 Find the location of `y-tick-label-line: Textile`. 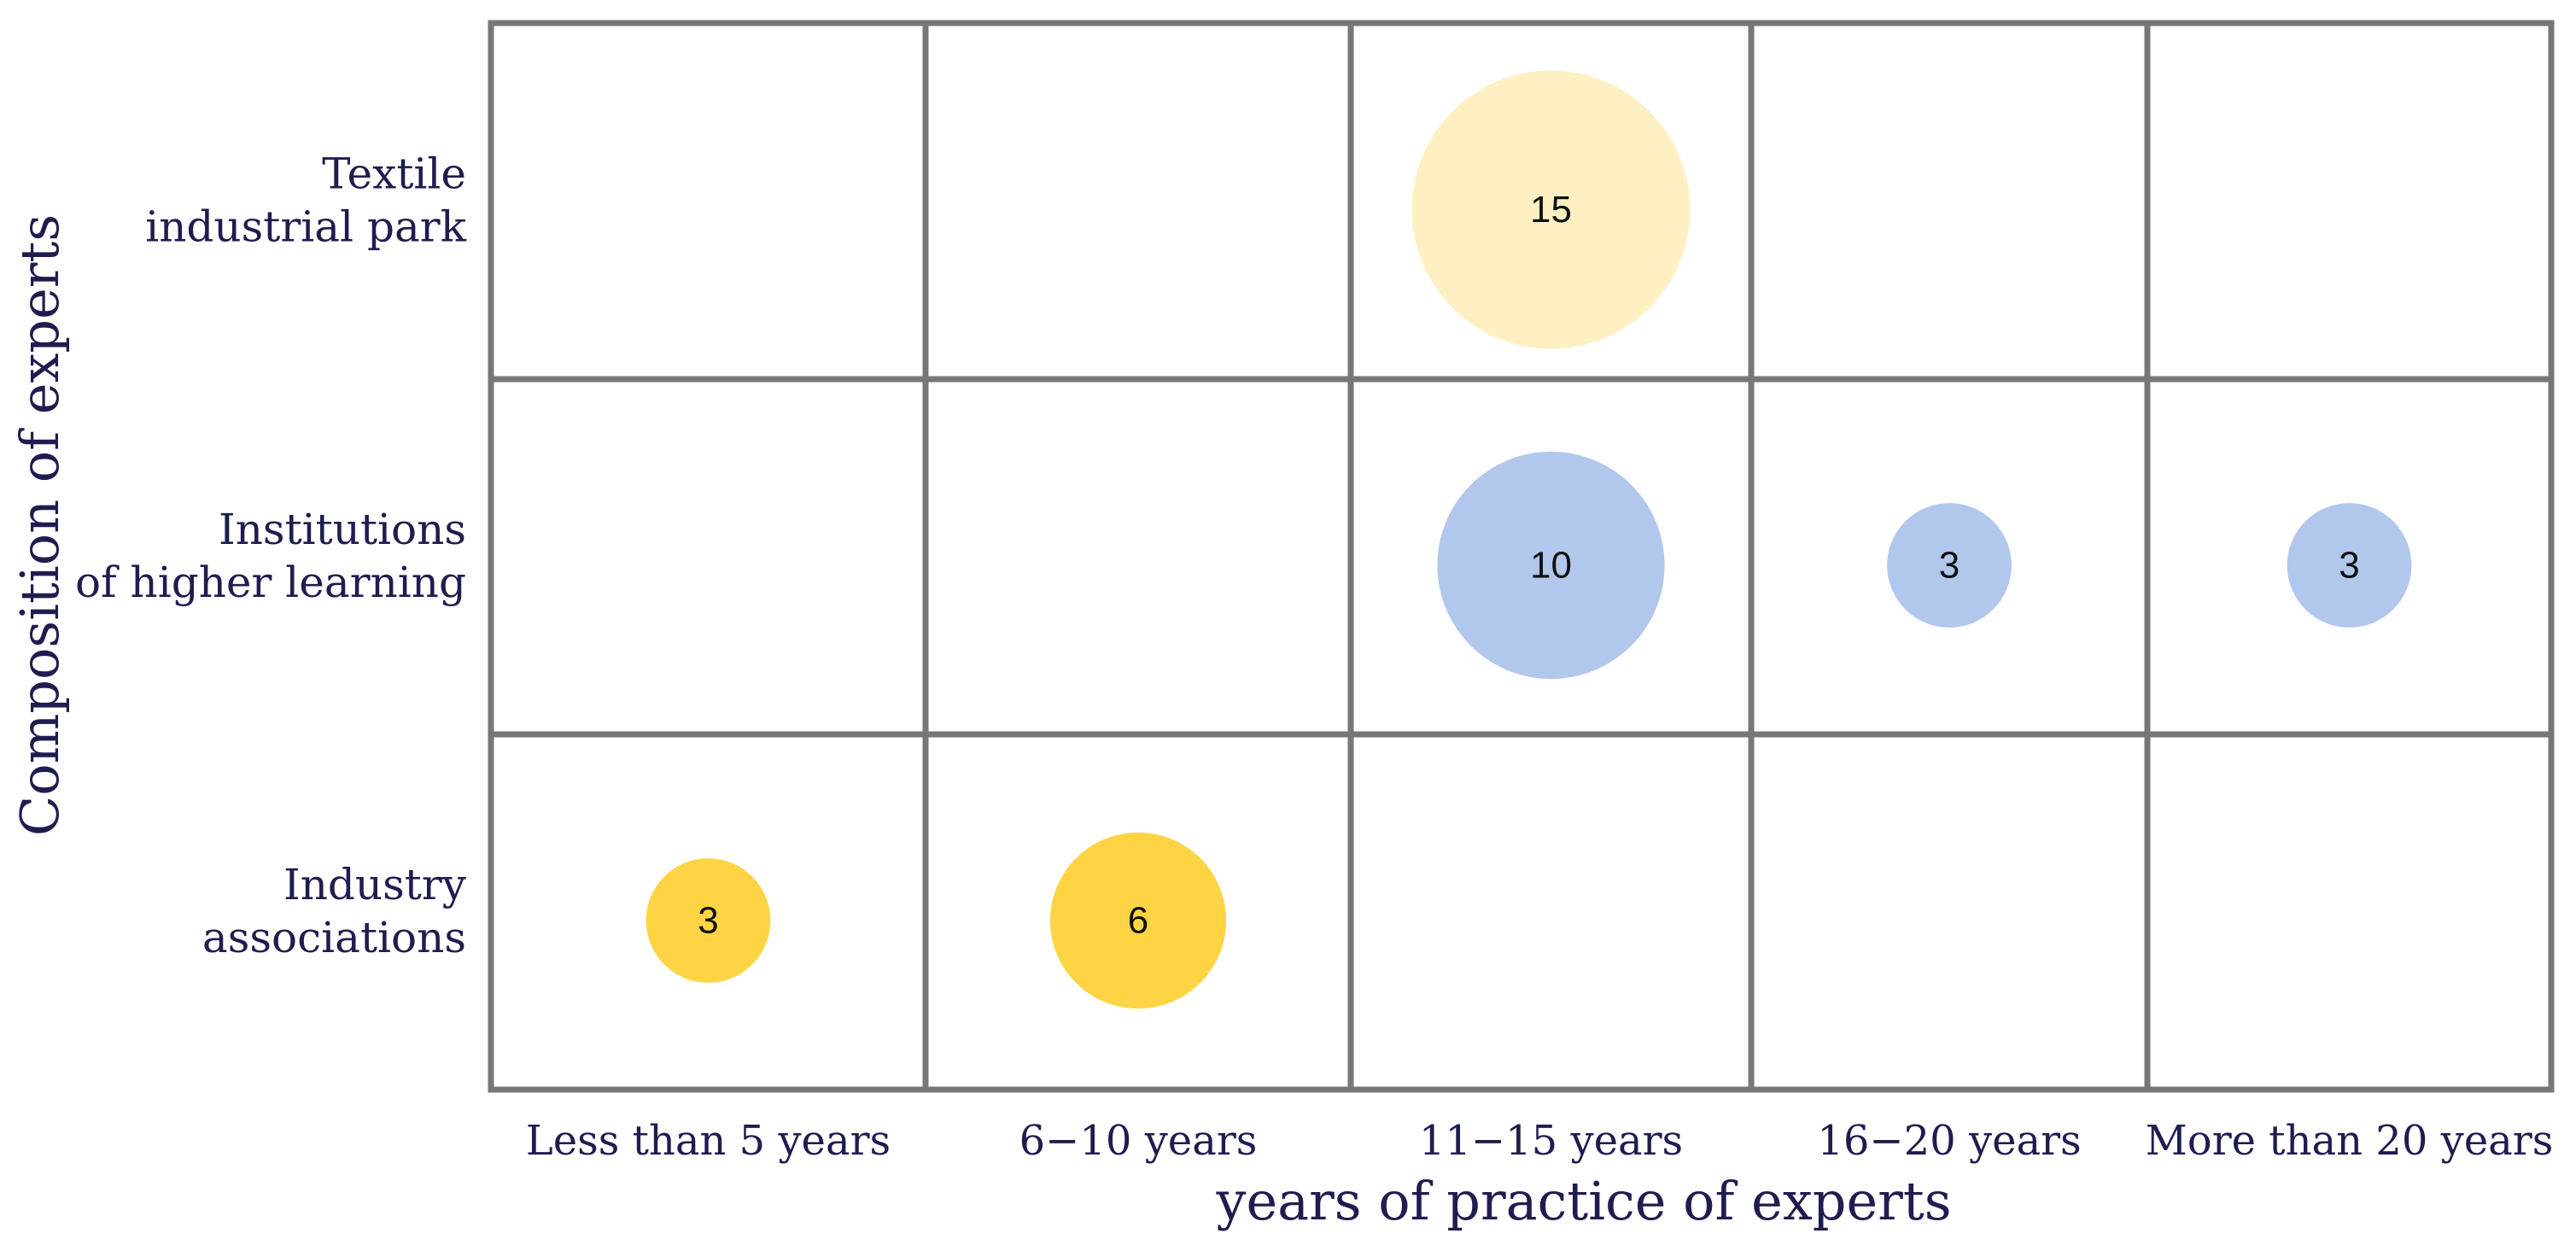

y-tick-label-line: Textile is located at coordinates (394, 174).